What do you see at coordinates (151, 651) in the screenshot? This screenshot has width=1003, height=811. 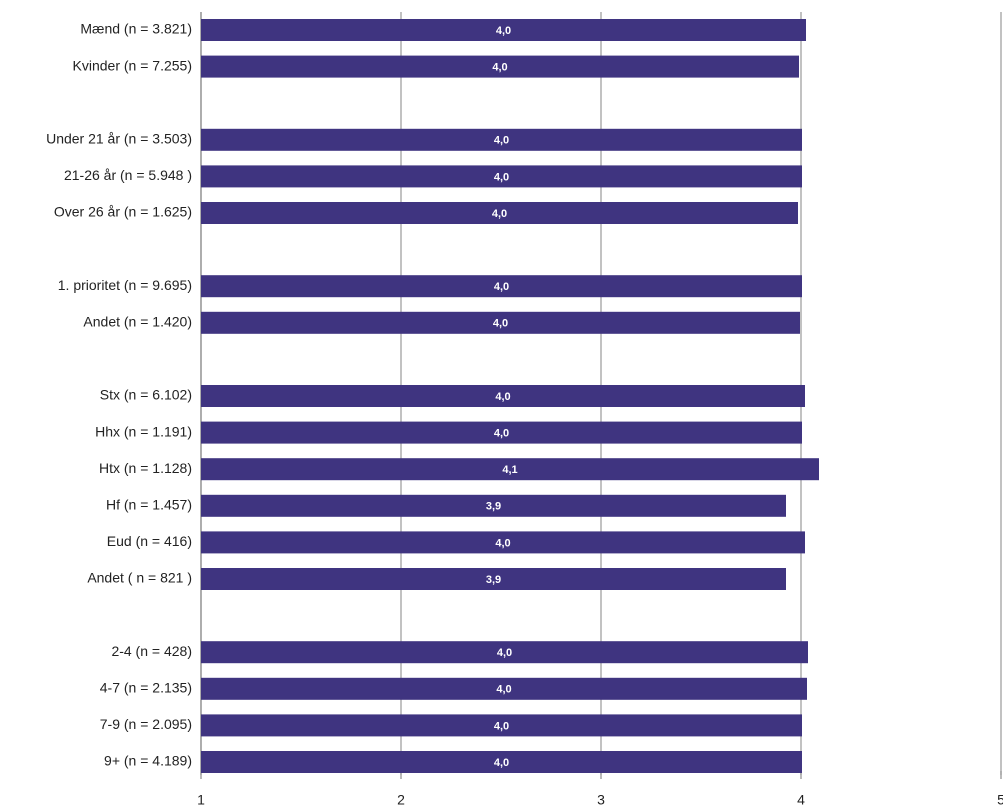 I see `y-tick-label: 2-4 (n = 428)` at bounding box center [151, 651].